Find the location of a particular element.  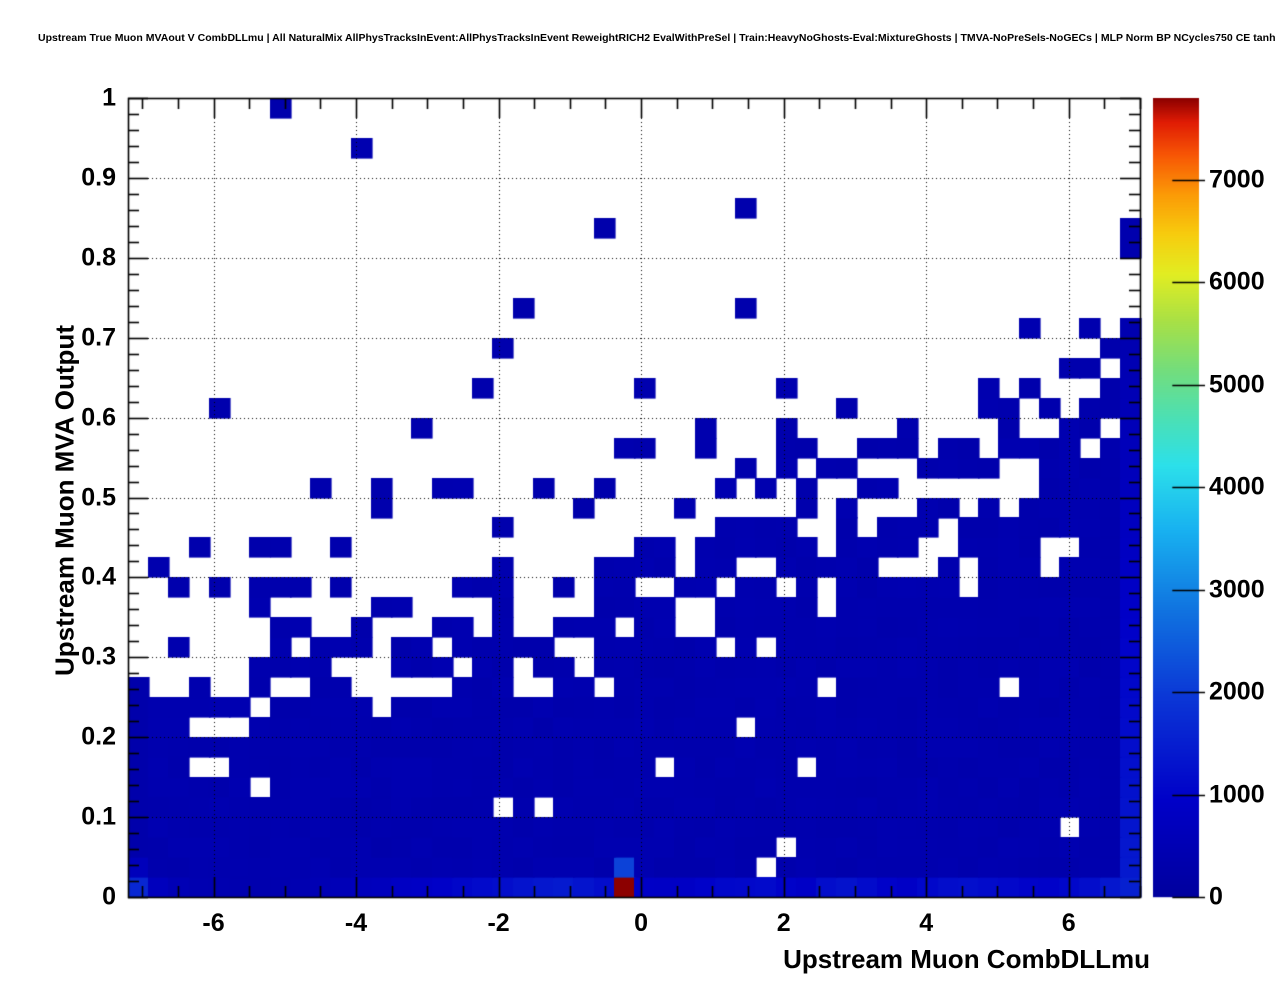

x-tick-label: 2 is located at coordinates (783, 923).